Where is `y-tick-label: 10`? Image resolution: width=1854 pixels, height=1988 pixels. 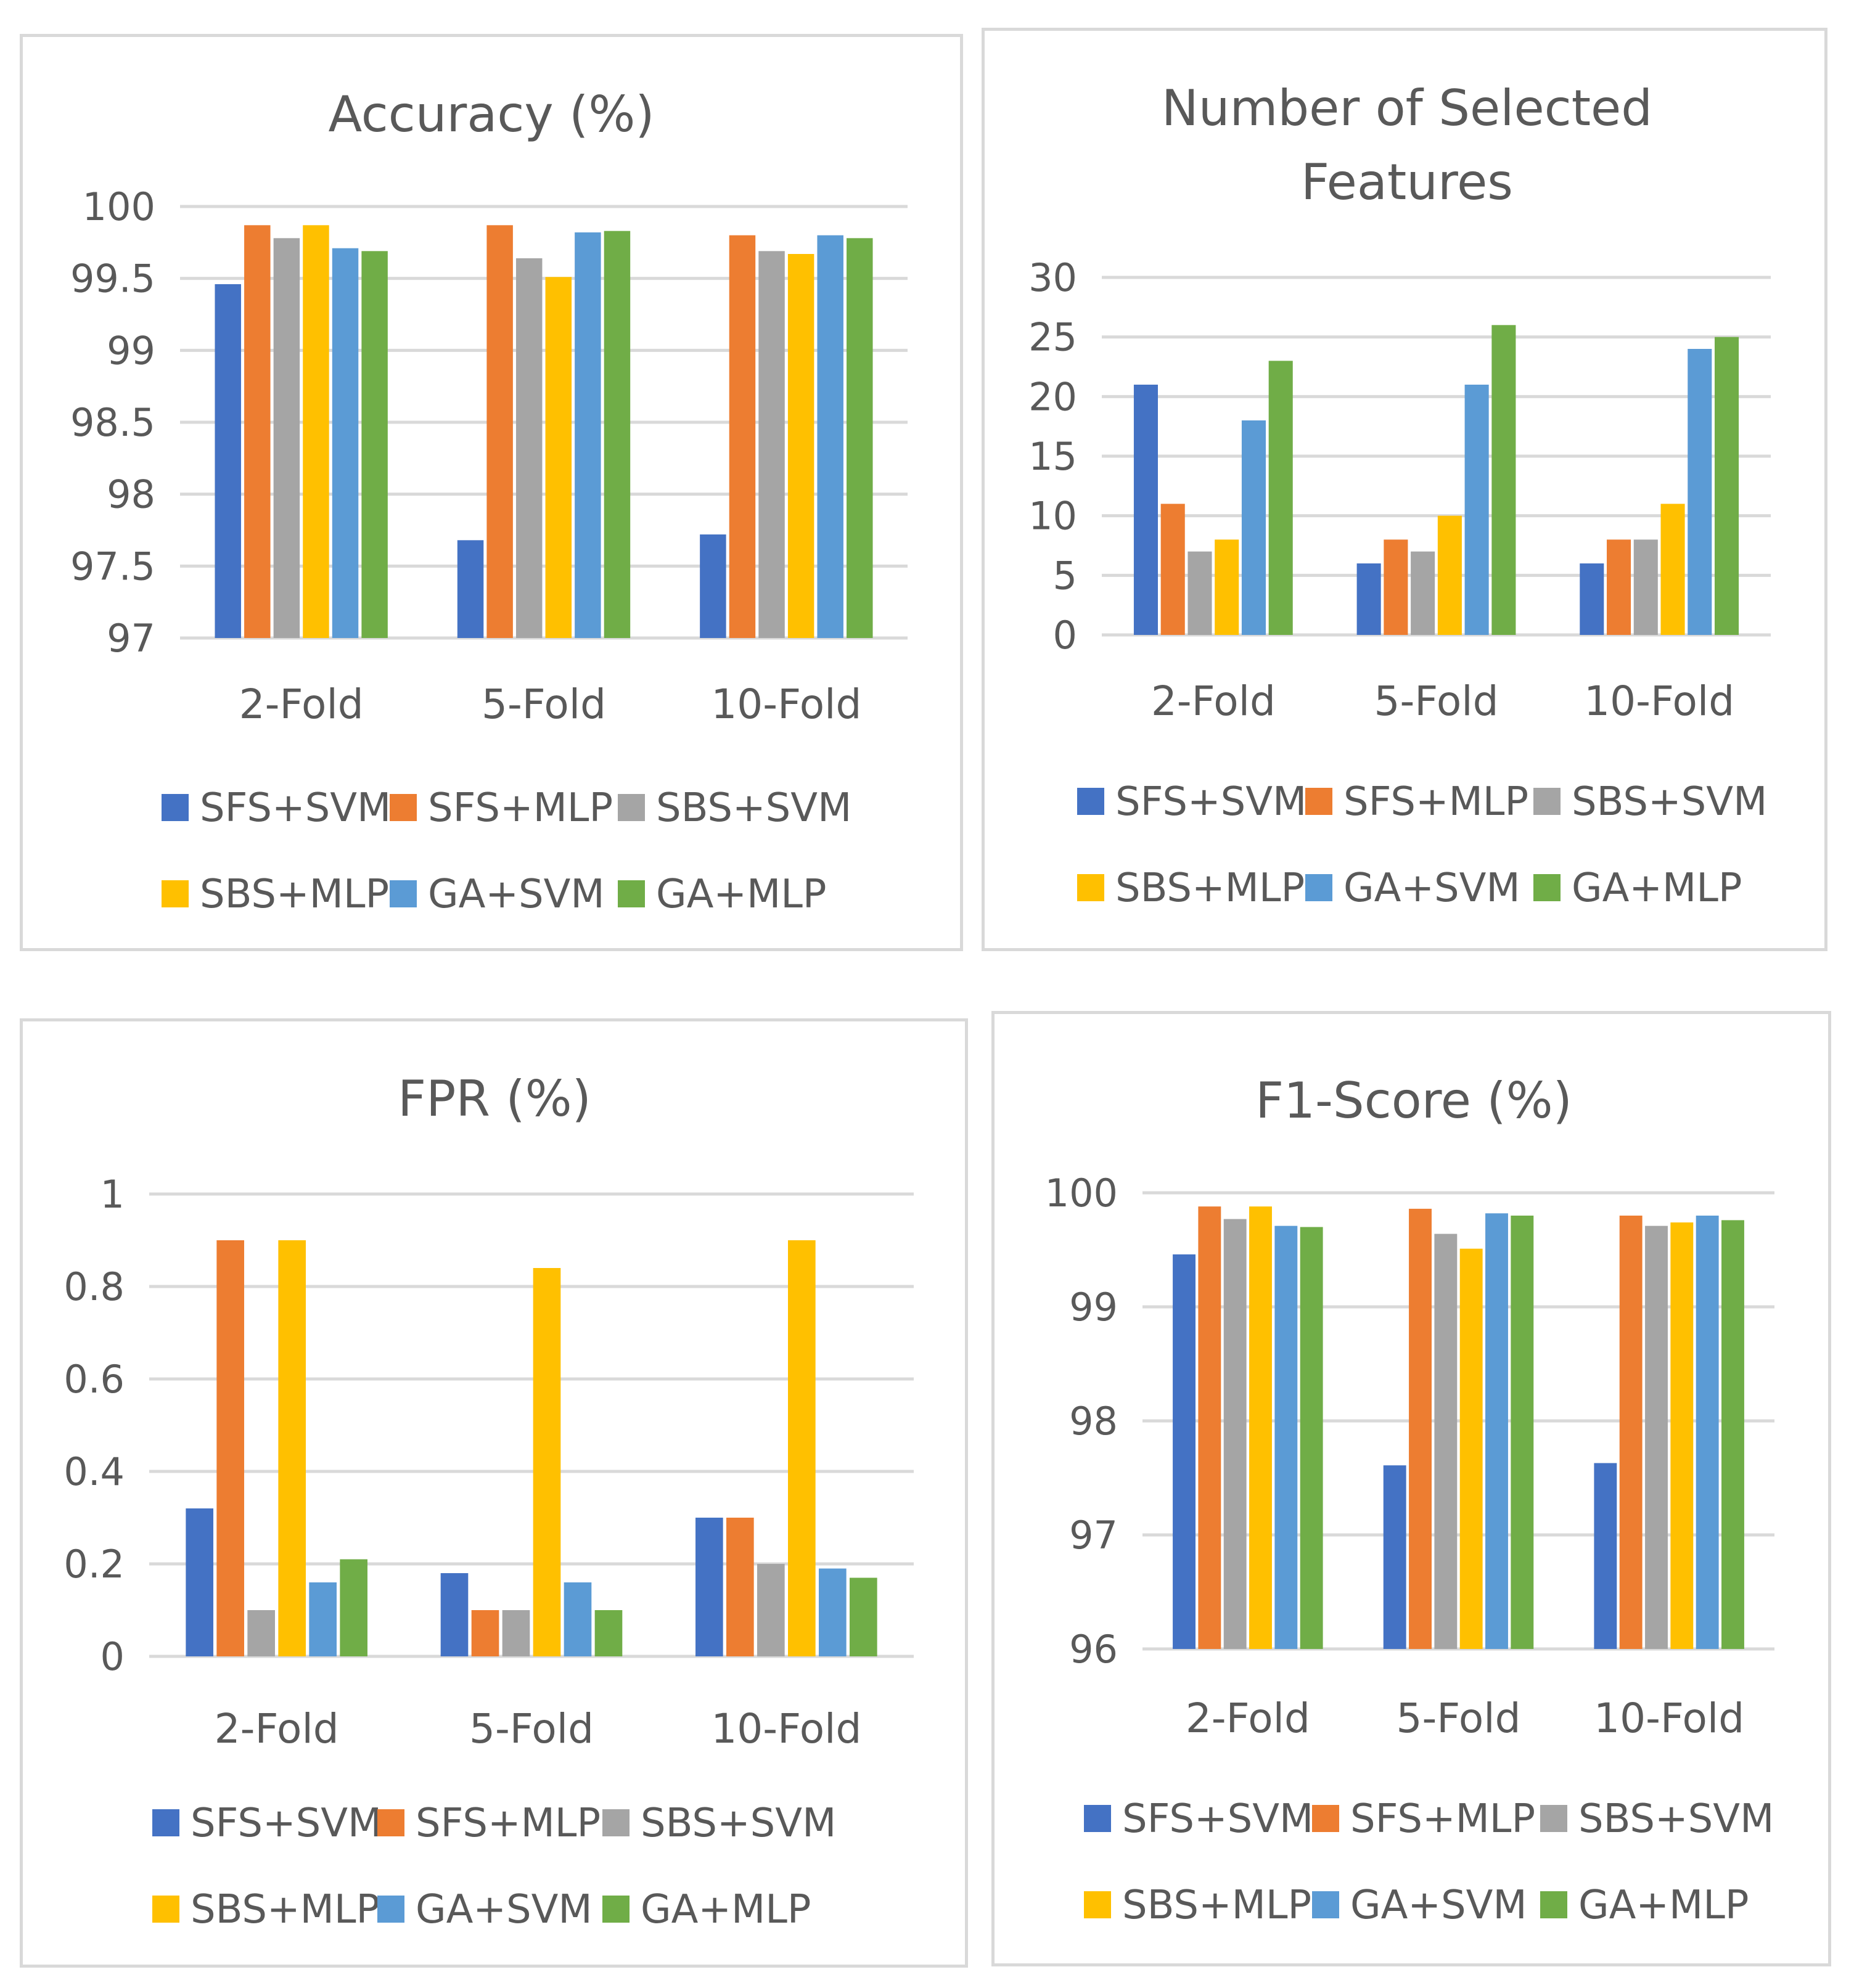
y-tick-label: 10 is located at coordinates (1052, 516).